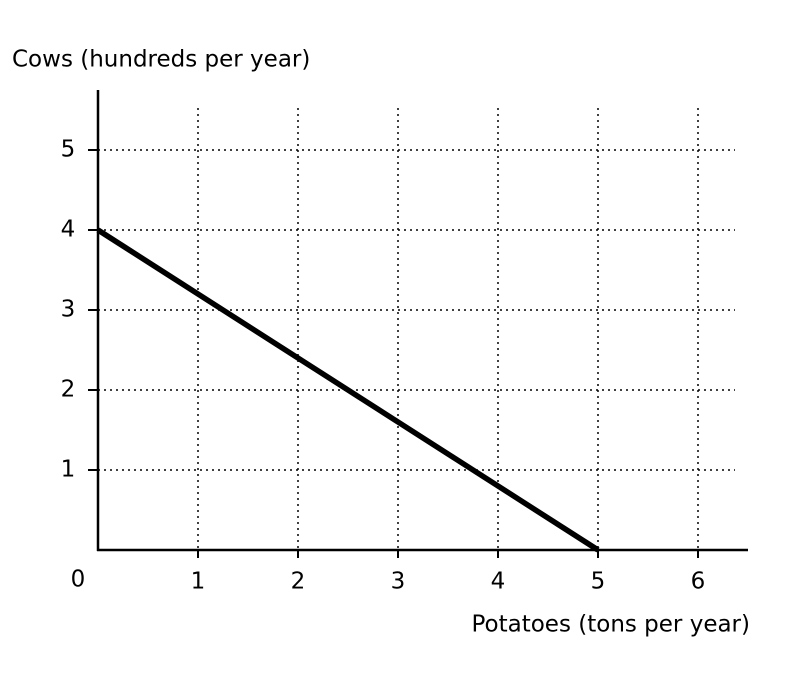  Describe the element at coordinates (298, 582) in the screenshot. I see `x-tick-label: 2` at that location.